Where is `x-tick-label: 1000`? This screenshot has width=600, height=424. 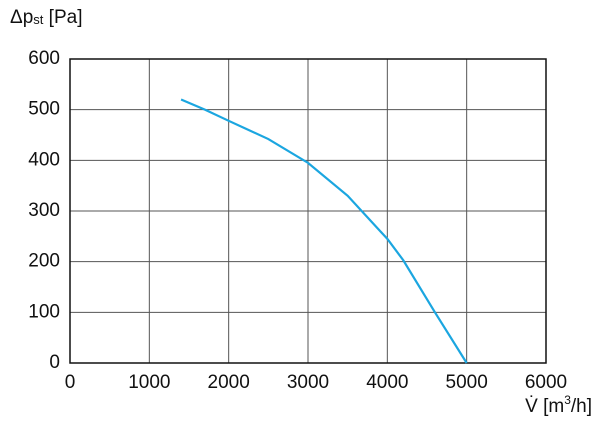 x-tick-label: 1000 is located at coordinates (149, 382).